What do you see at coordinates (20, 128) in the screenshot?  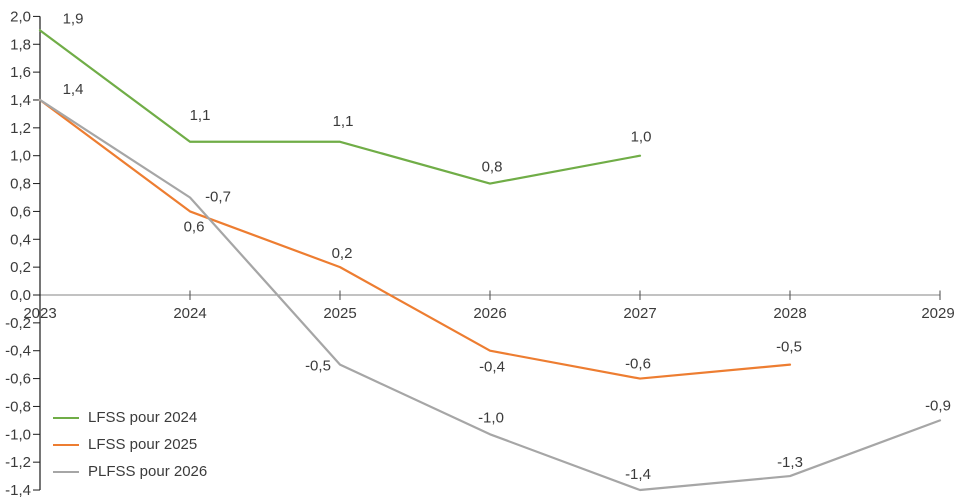 I see `y-tick-label: 1,2` at bounding box center [20, 128].